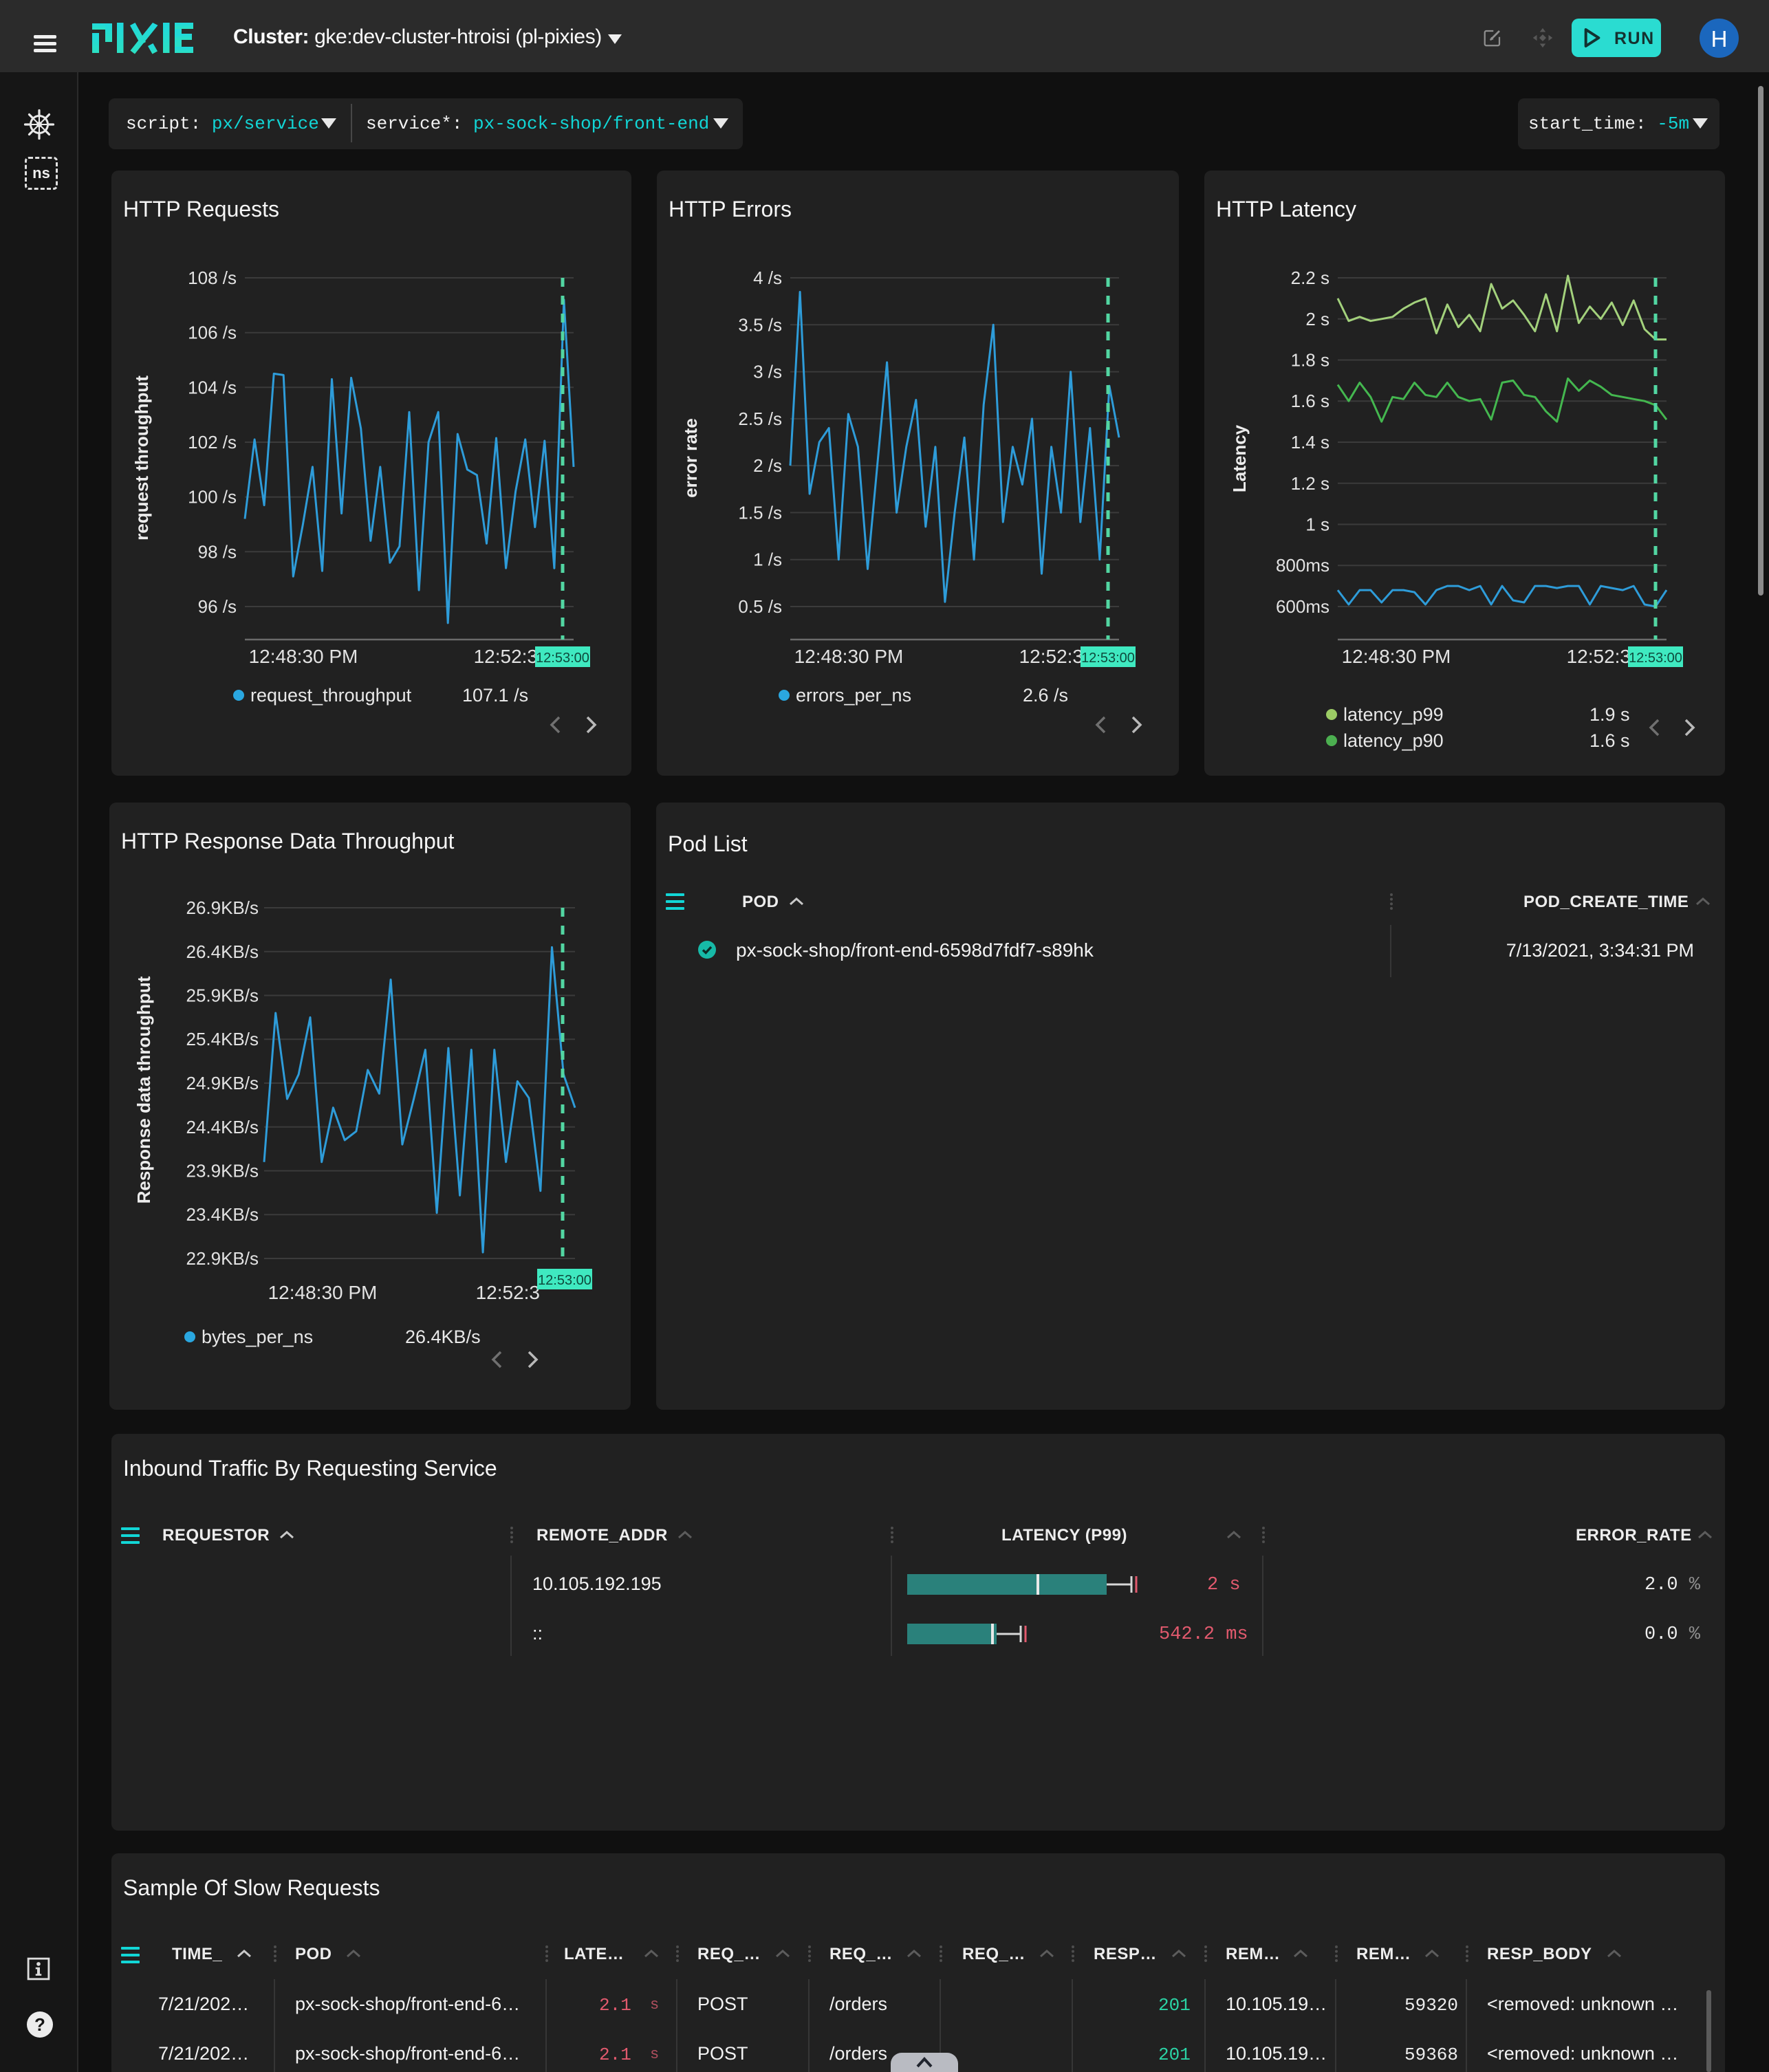  I want to click on svg-text: 600ms, so click(1303, 606).